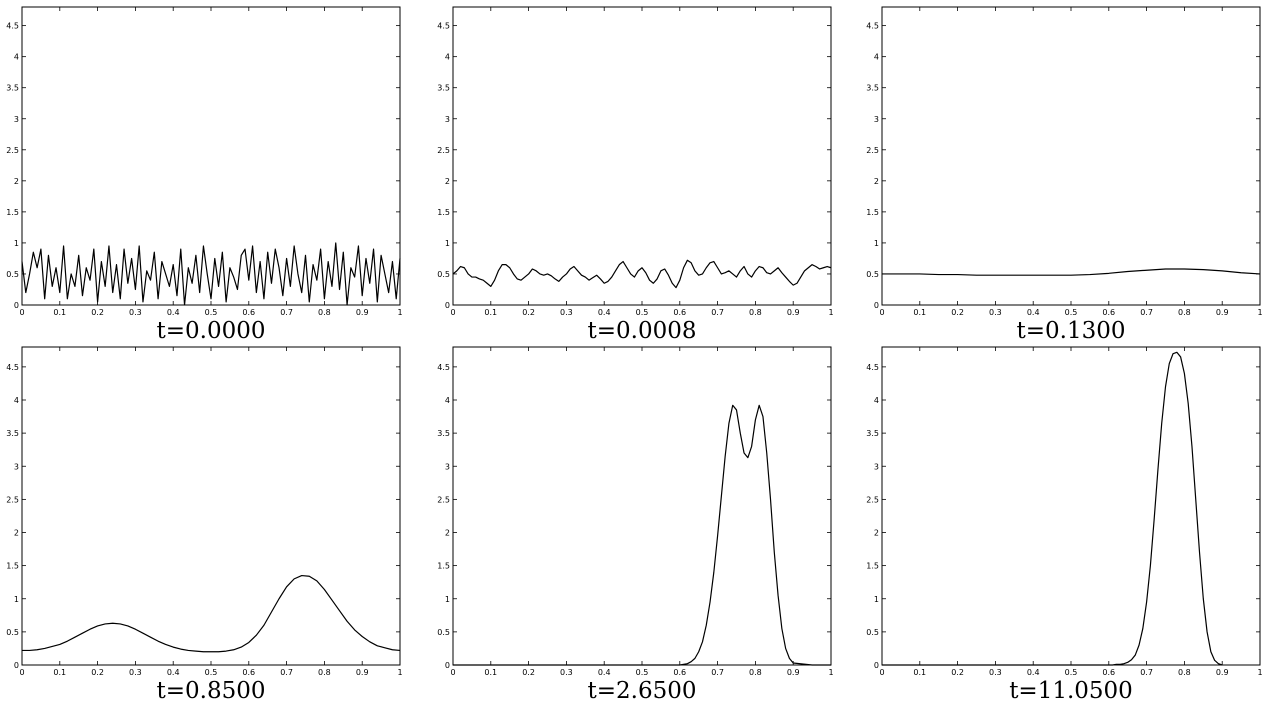 The height and width of the screenshot is (715, 1274). What do you see at coordinates (642, 691) in the screenshot?
I see `panel-caption: t=2.6500` at bounding box center [642, 691].